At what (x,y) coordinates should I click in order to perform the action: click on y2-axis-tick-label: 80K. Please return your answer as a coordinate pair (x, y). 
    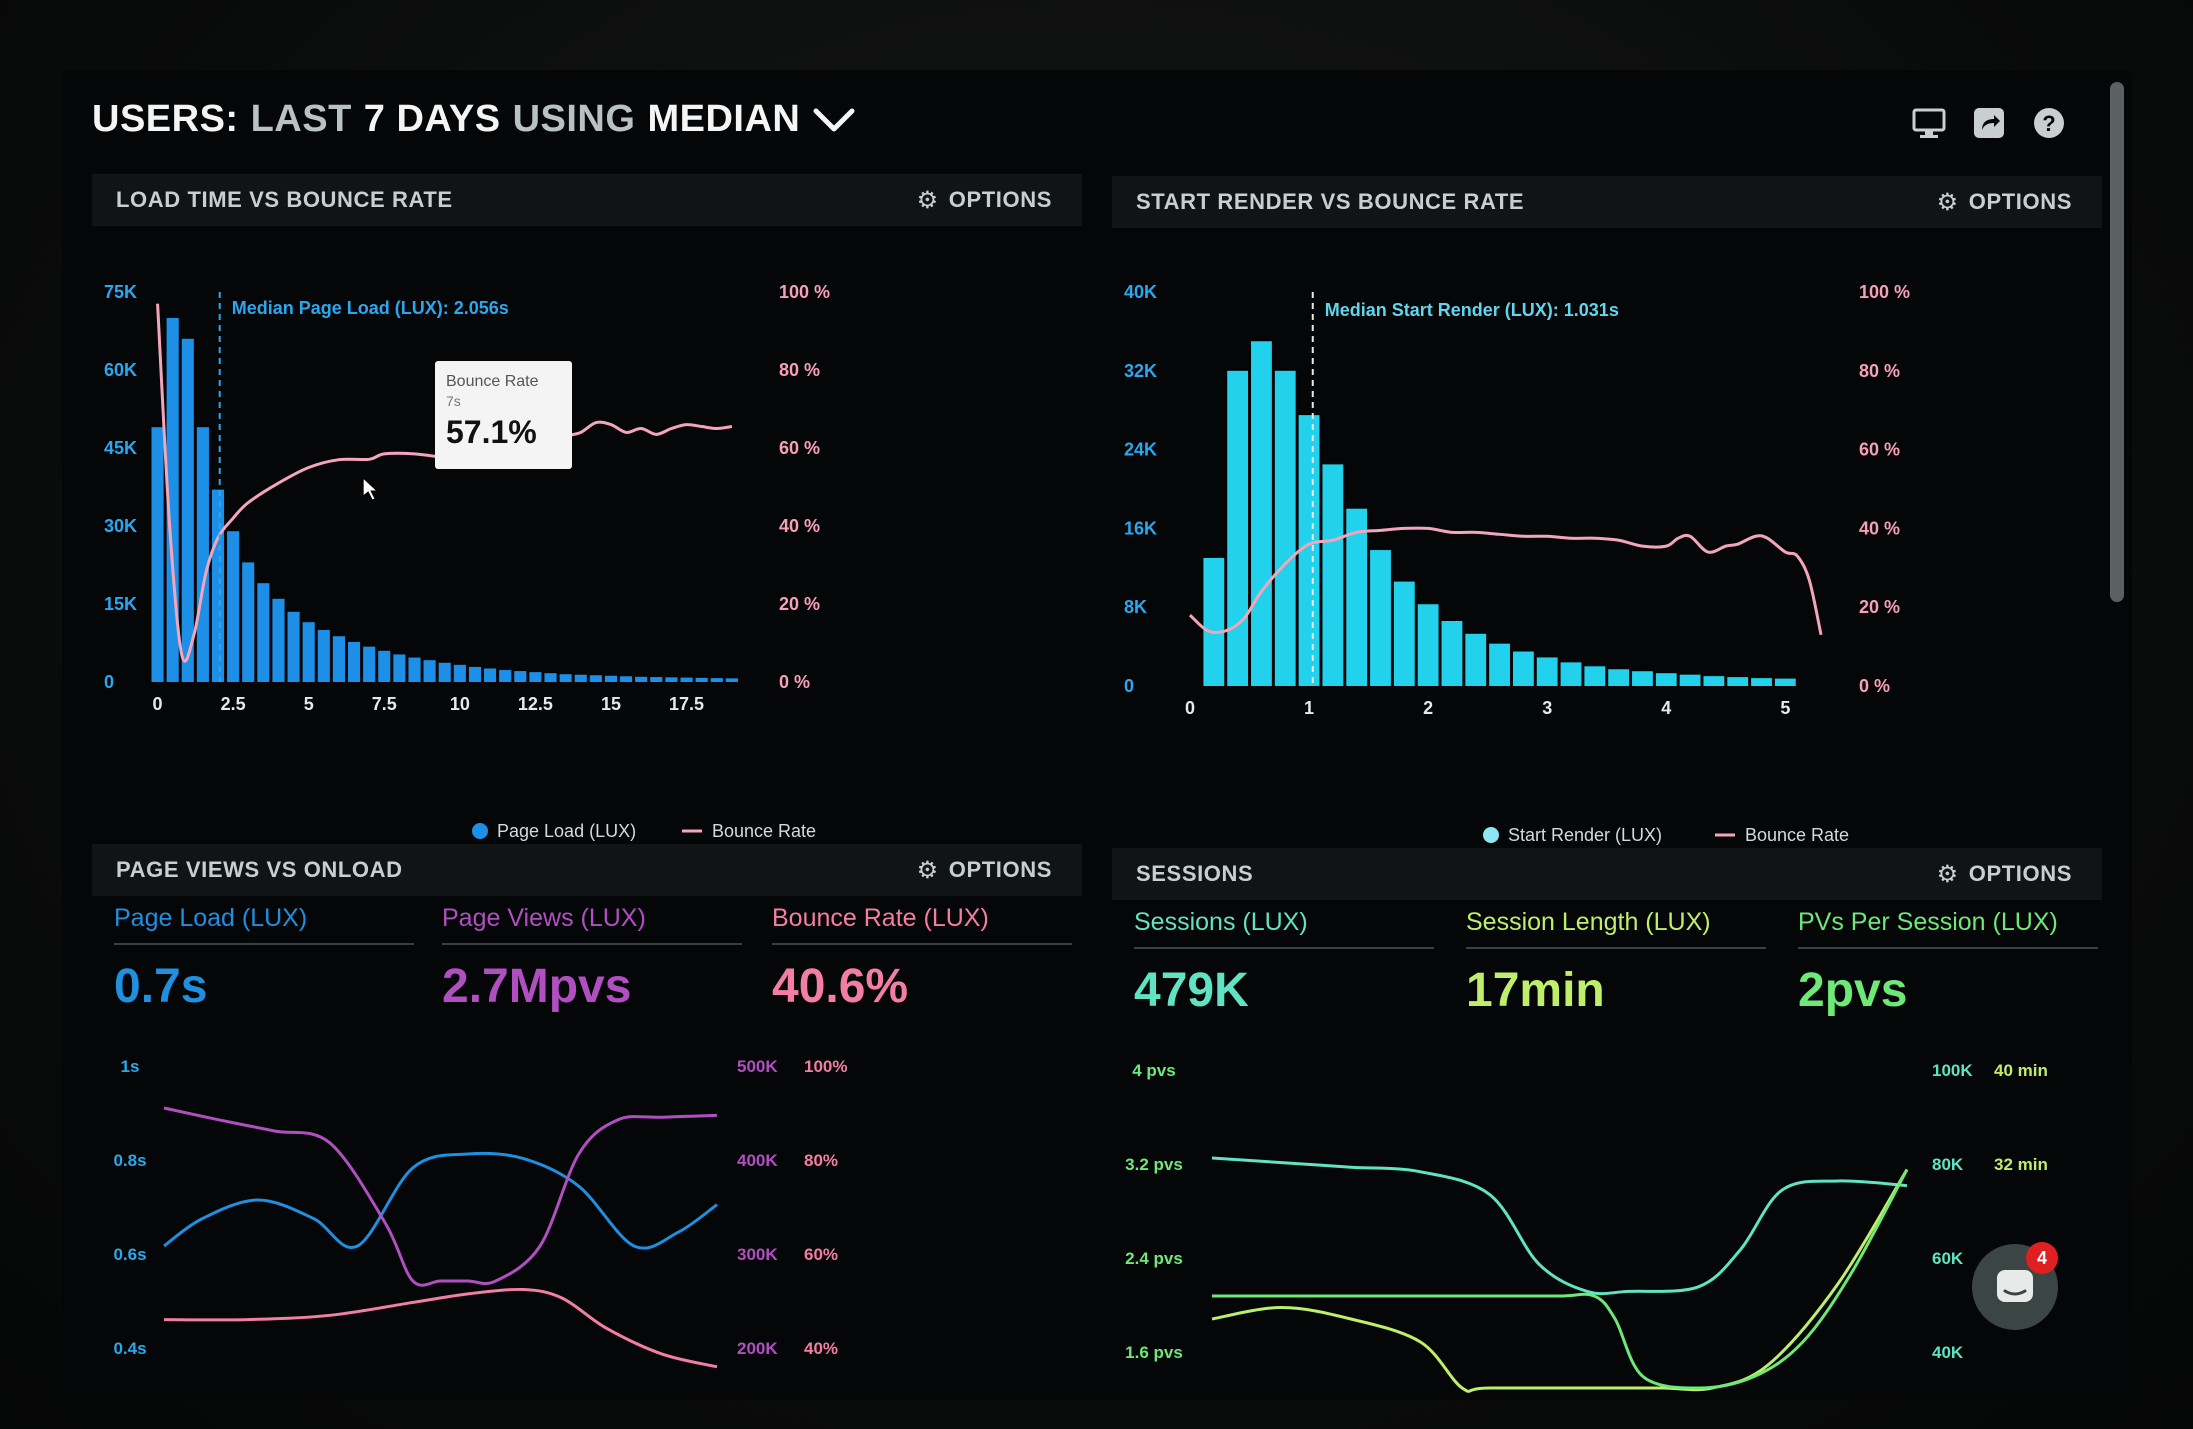
    Looking at the image, I should click on (1948, 1164).